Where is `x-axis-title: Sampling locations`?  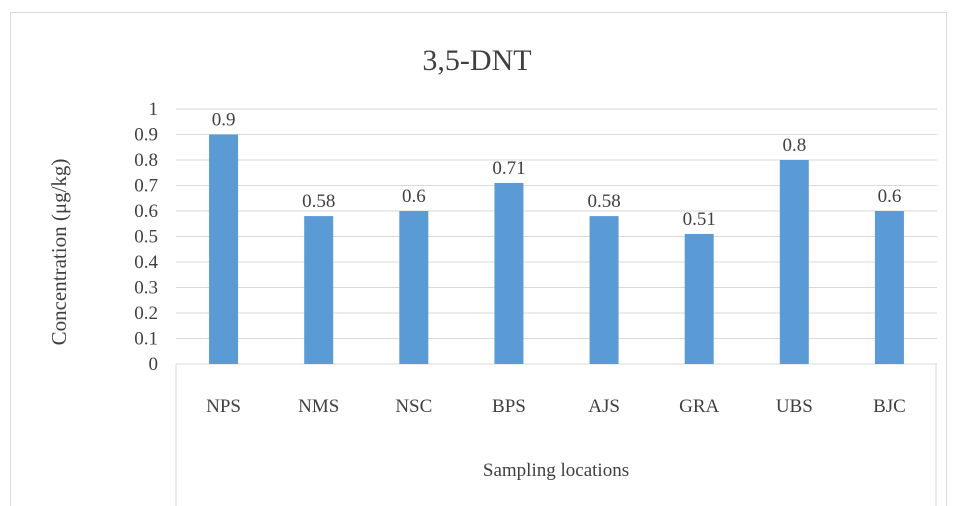 x-axis-title: Sampling locations is located at coordinates (556, 470).